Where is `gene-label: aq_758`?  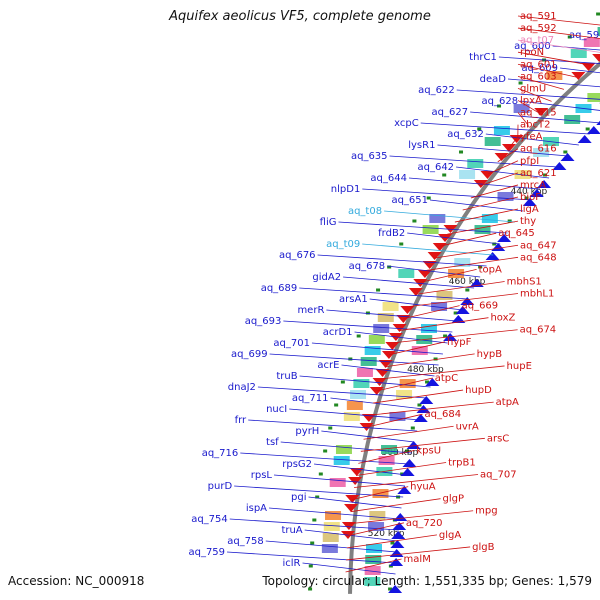
gene-label: aq_758 is located at coordinates (245, 541).